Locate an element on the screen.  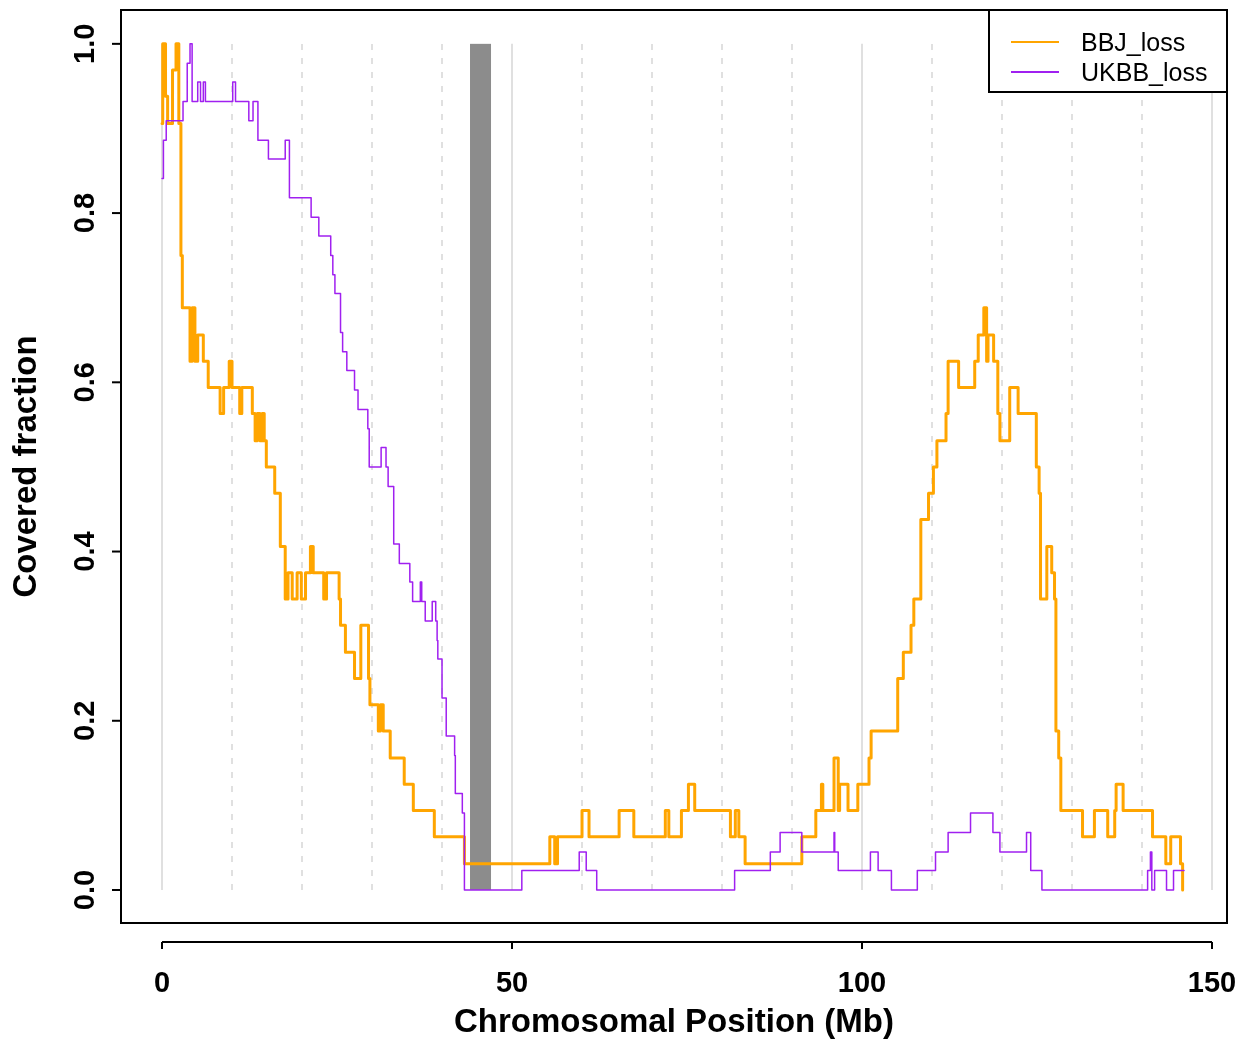
y-tick-label: 1.0 is located at coordinates (84, 44).